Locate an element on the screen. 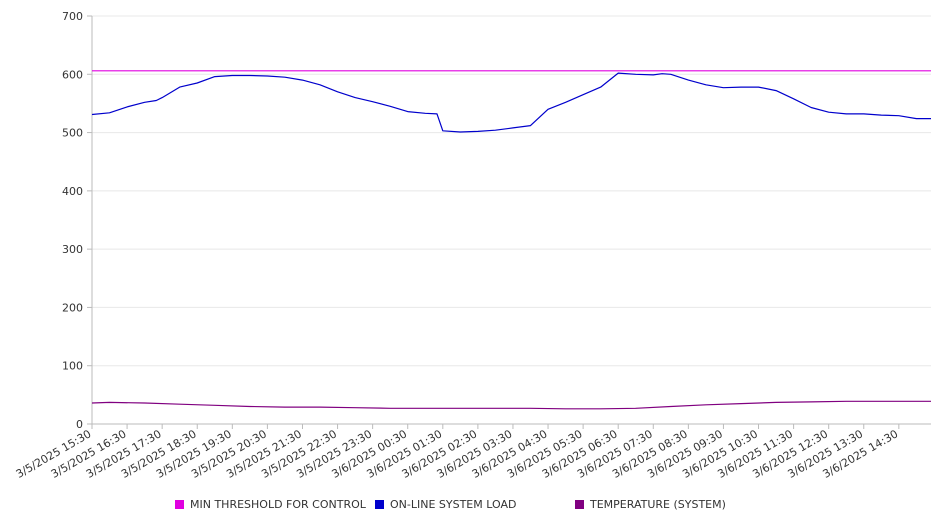 This screenshot has height=526, width=946. legend-label-min-threshold: MIN THRESHOLD FOR CONTROL is located at coordinates (278, 504).